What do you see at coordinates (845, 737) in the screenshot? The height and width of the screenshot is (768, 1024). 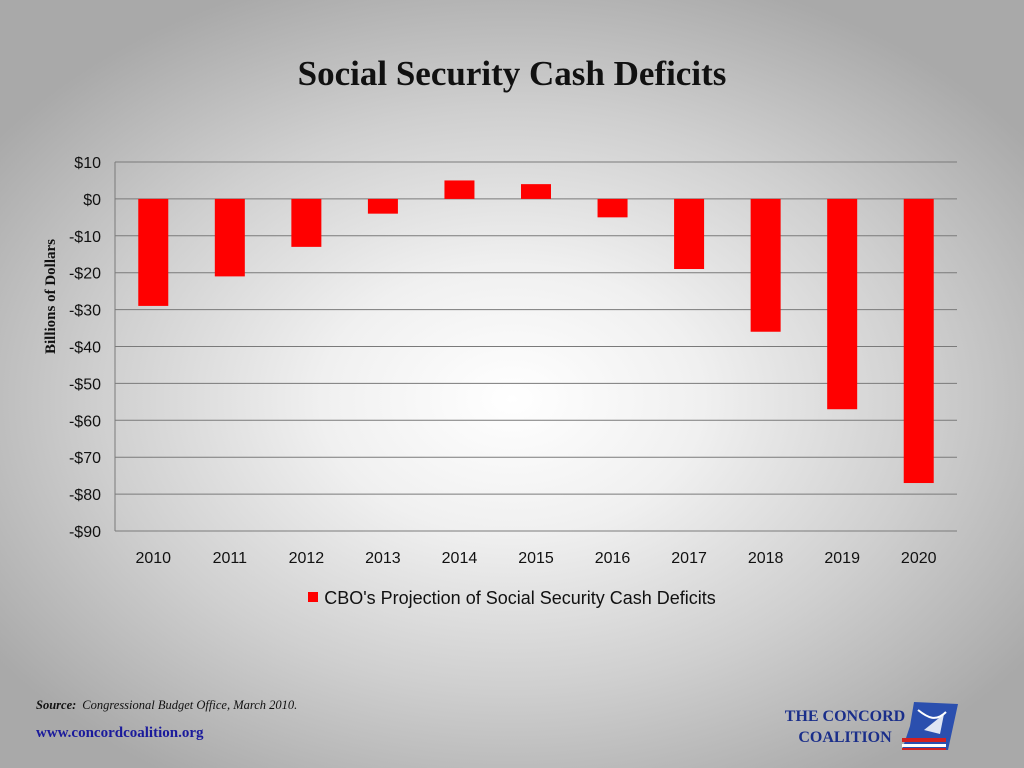 I see `org-name-line-2: COALITION` at bounding box center [845, 737].